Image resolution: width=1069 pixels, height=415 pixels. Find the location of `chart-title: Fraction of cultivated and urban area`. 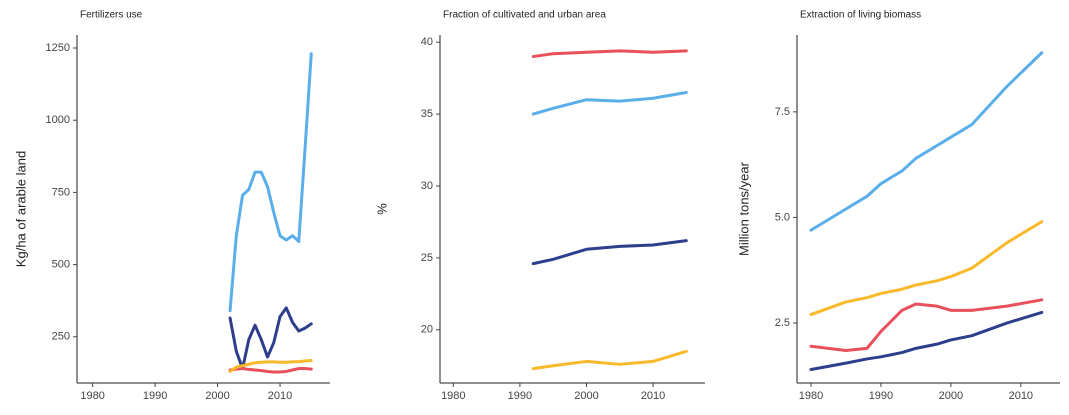

chart-title: Fraction of cultivated and urban area is located at coordinates (524, 15).